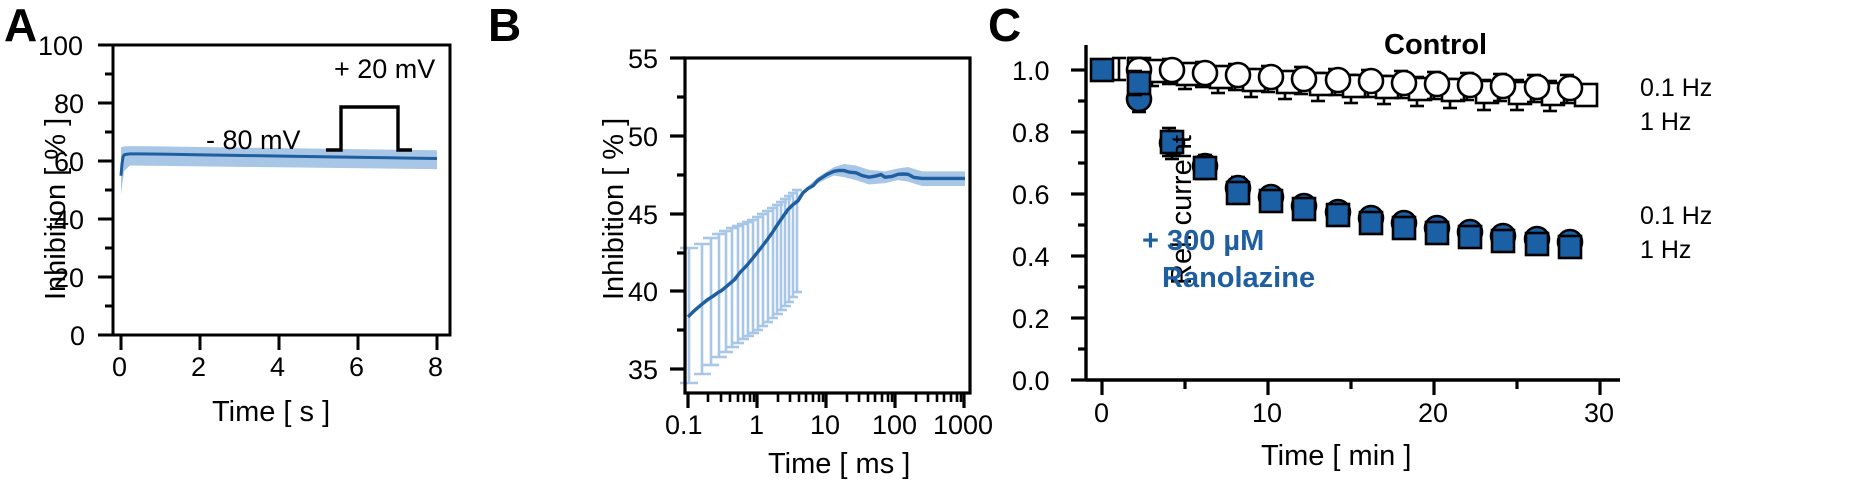 This screenshot has width=1868, height=495. I want to click on panel-a-voltage-protocol, so click(369, 128).